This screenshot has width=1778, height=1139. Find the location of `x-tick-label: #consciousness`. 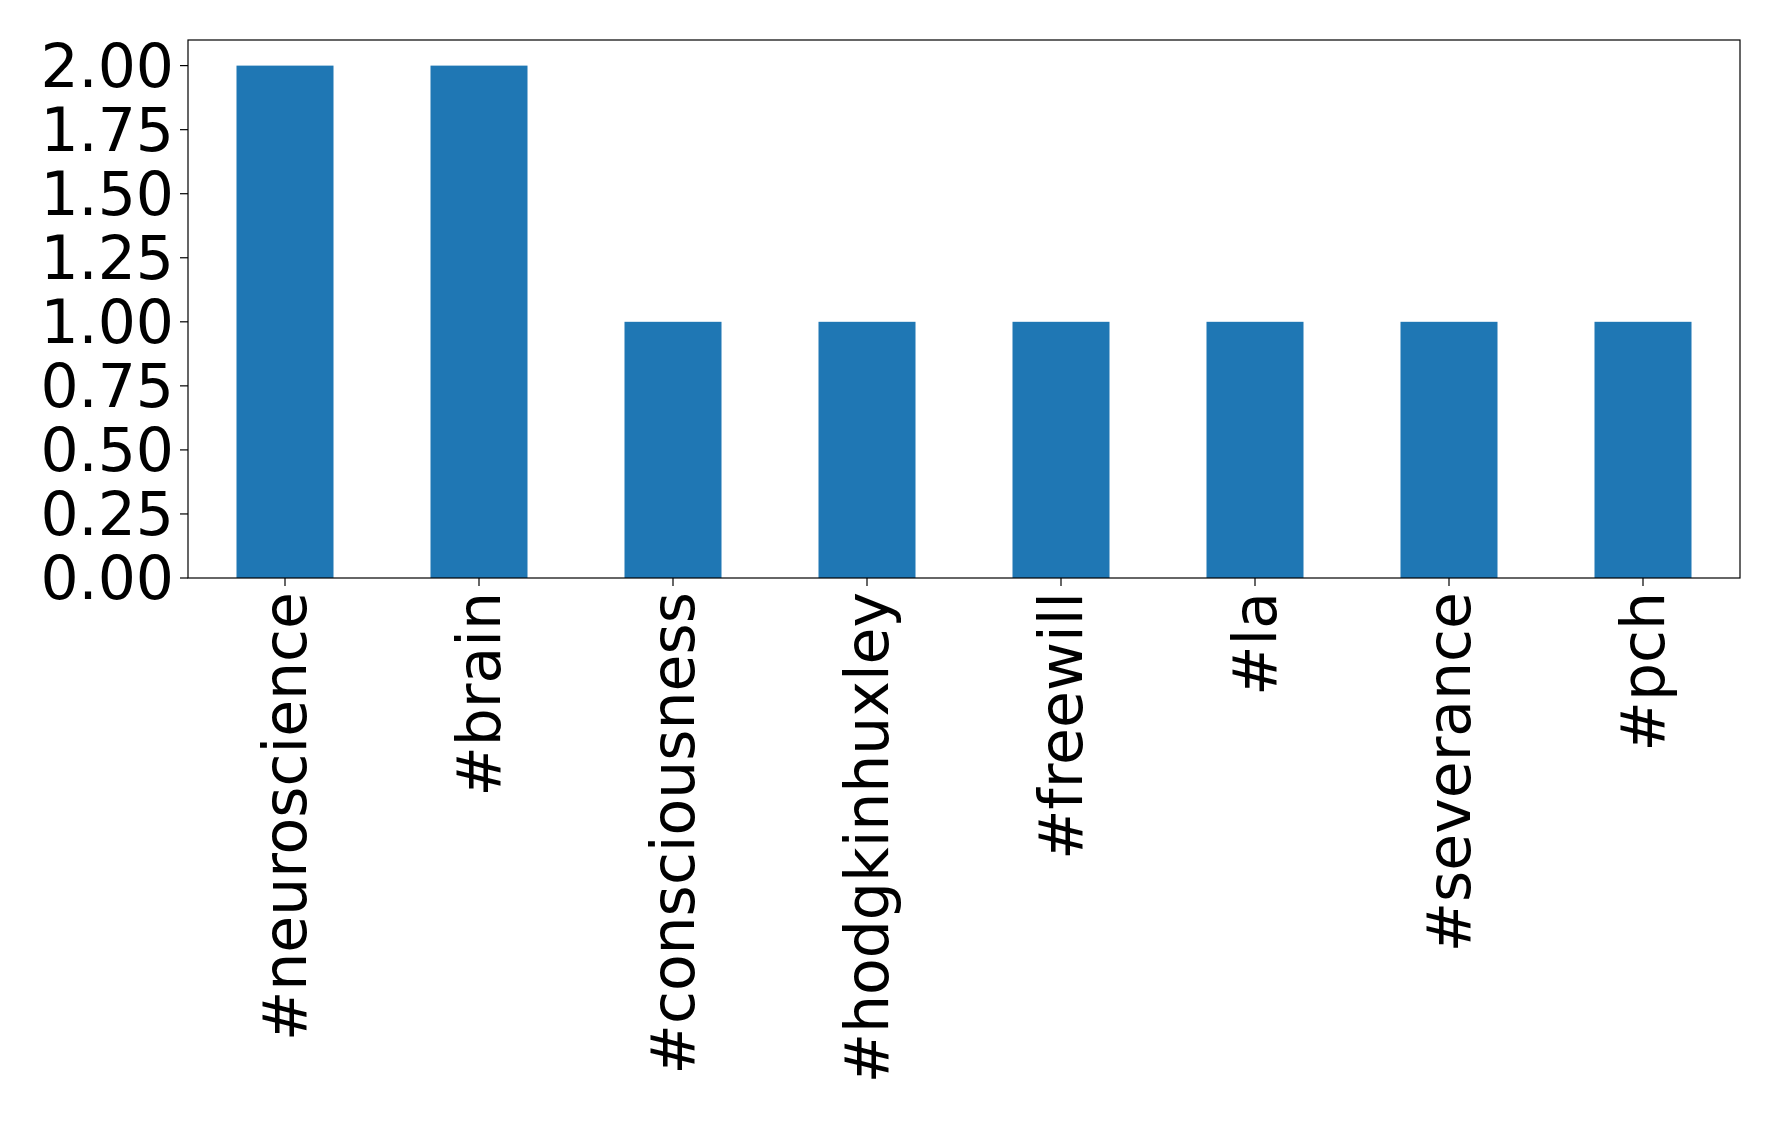

x-tick-label: #consciousness is located at coordinates (673, 833).